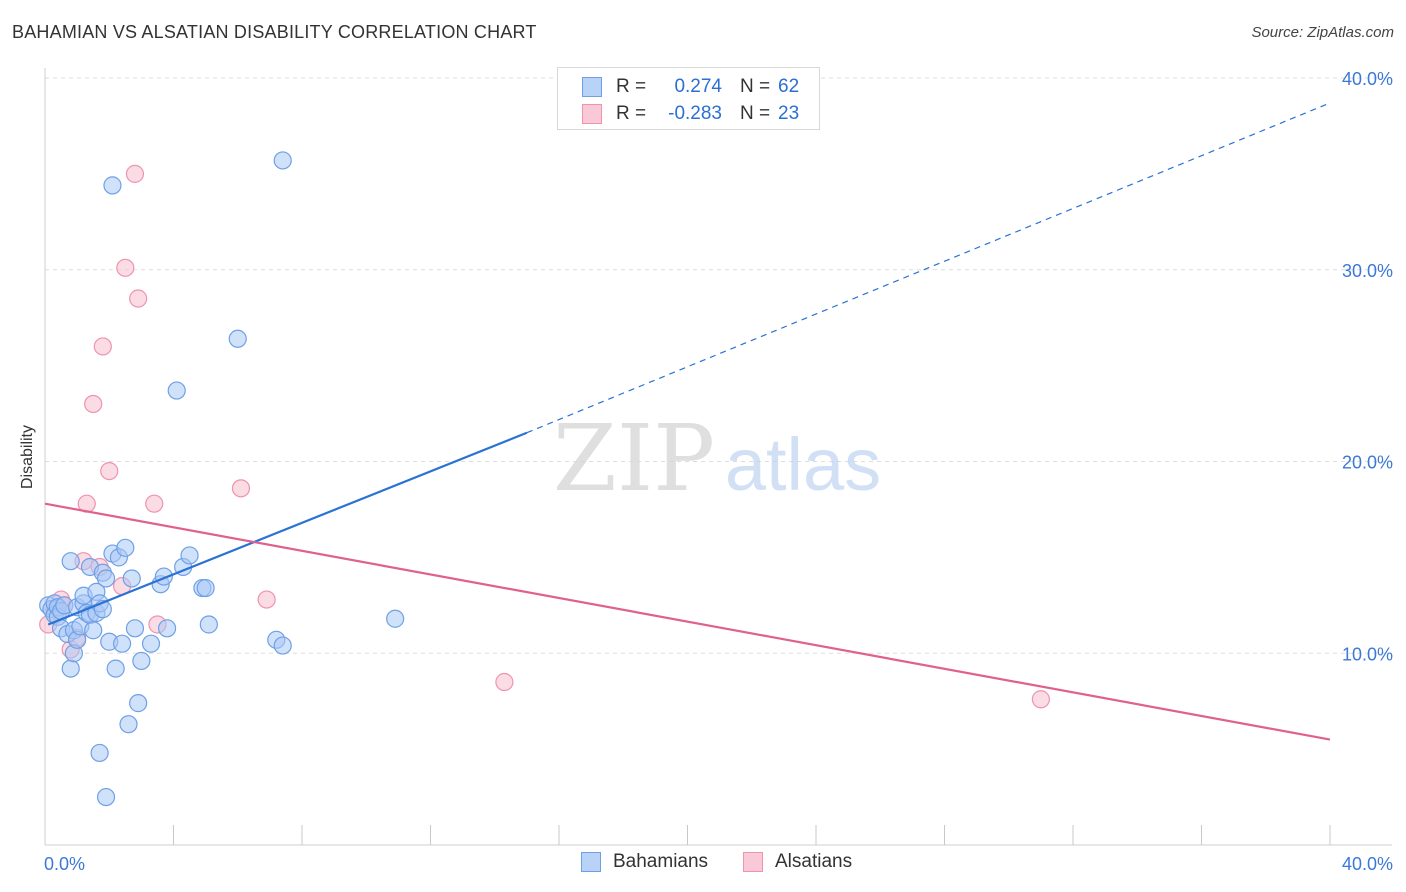  I want to click on y-tick-label: 30.0%, so click(1367, 271).